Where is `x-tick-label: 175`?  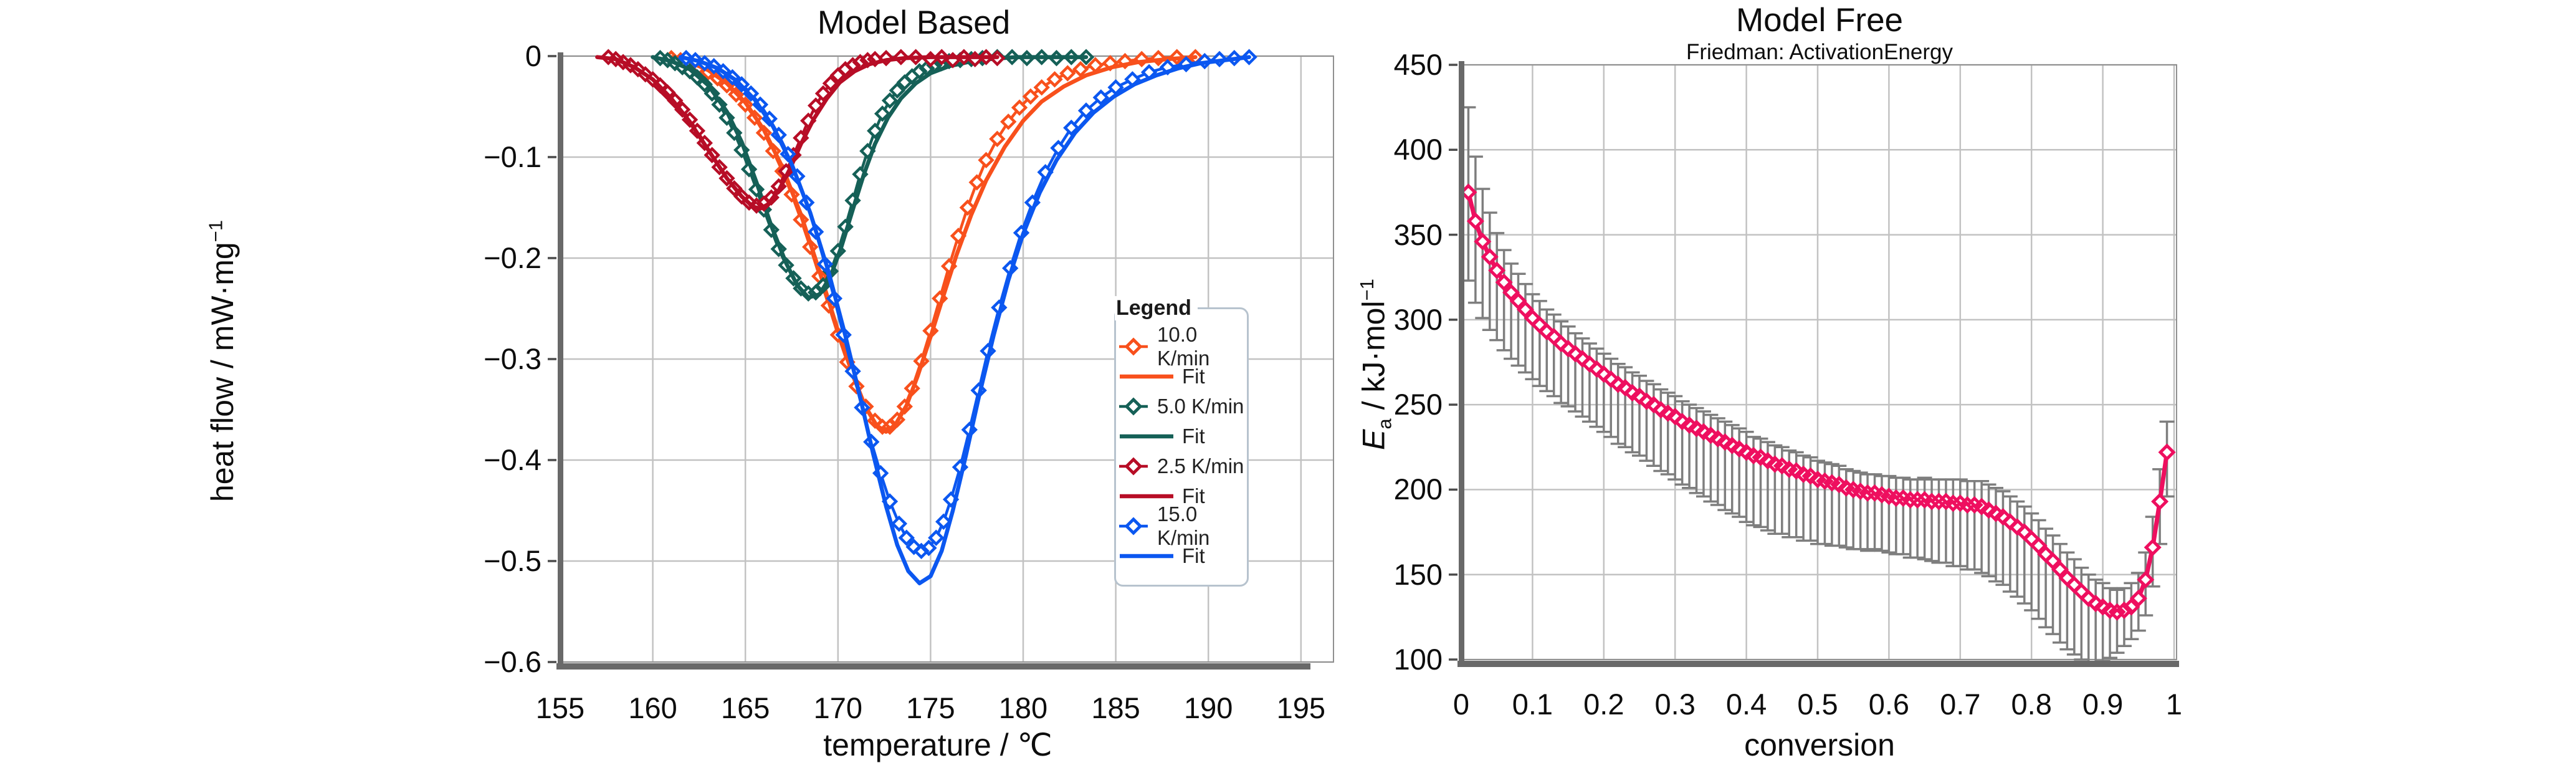 x-tick-label: 175 is located at coordinates (930, 708).